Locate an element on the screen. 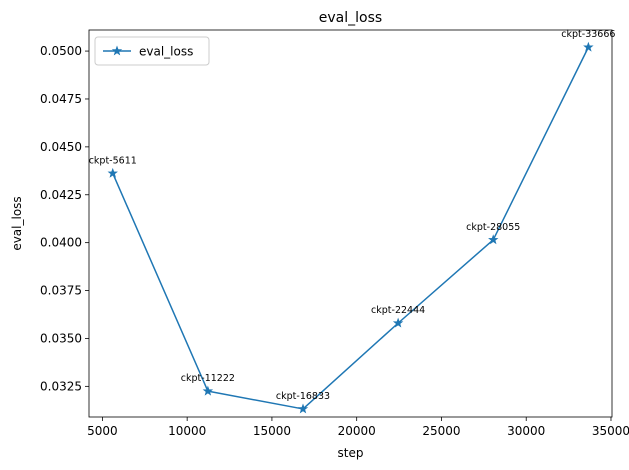  point-label: ckpt-33666 is located at coordinates (588, 34).